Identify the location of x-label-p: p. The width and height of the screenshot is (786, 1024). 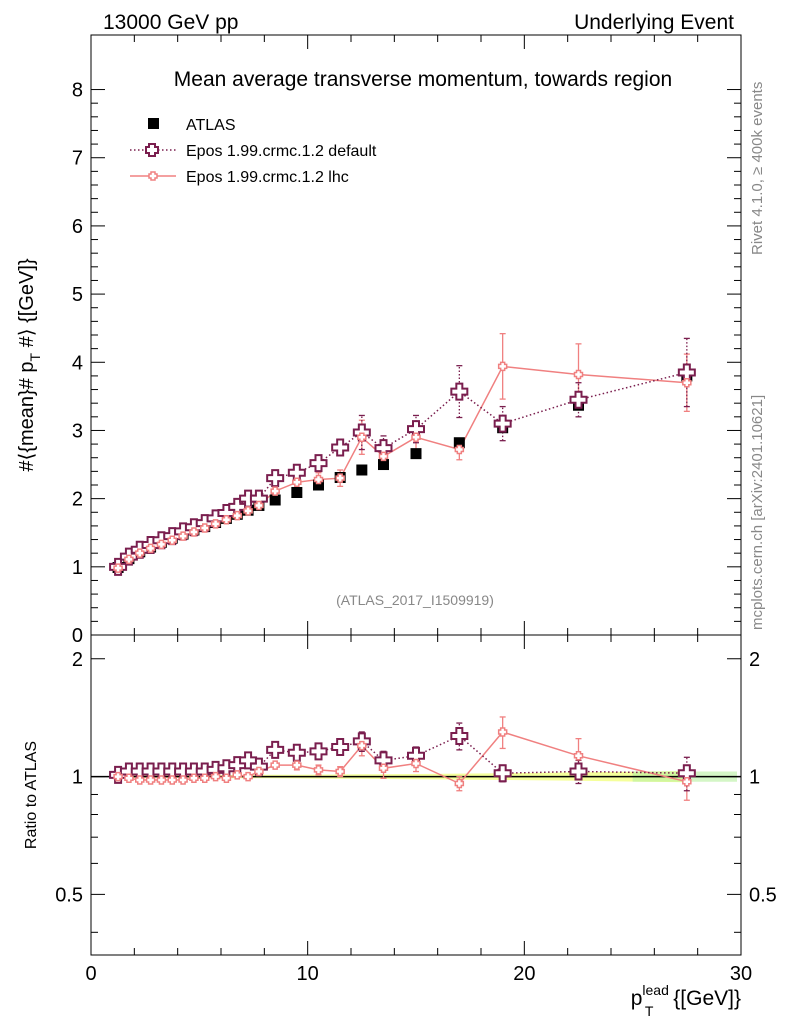
(637, 998).